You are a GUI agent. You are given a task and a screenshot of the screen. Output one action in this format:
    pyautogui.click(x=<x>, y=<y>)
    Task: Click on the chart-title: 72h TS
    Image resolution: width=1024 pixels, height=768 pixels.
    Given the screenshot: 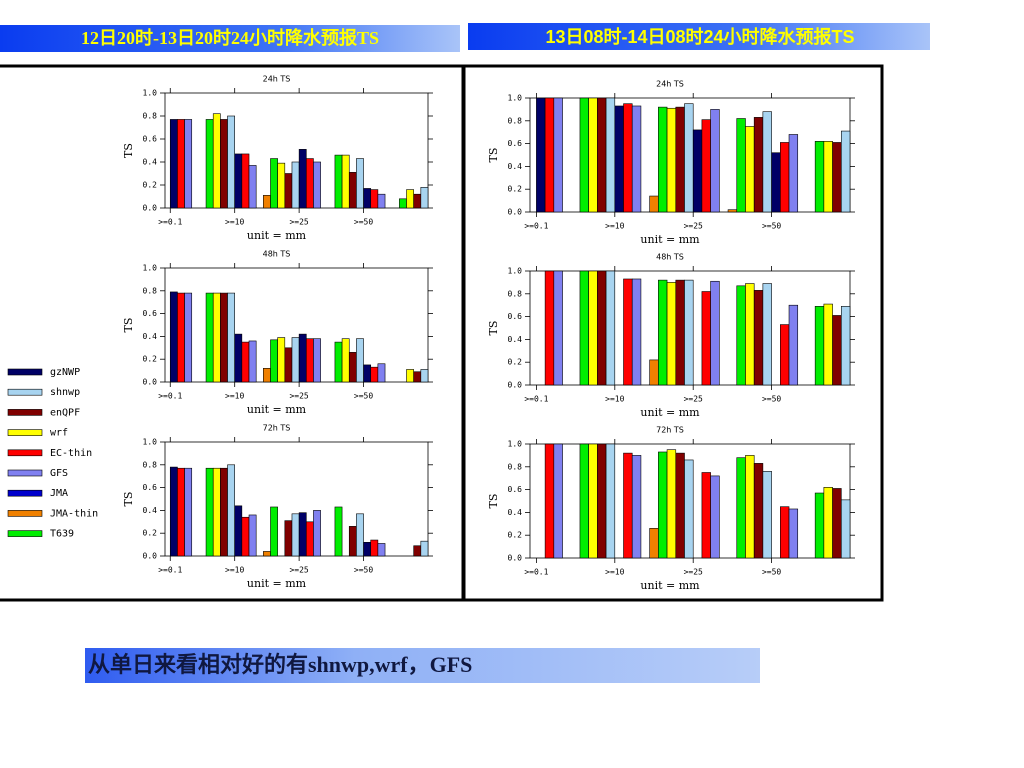 What is the action you would take?
    pyautogui.click(x=670, y=430)
    